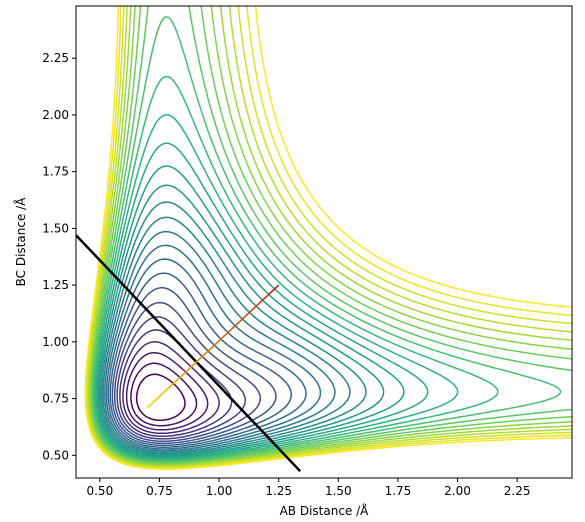 This screenshot has height=522, width=585. Describe the element at coordinates (219, 491) in the screenshot. I see `x-tick-label: 1.00` at that location.